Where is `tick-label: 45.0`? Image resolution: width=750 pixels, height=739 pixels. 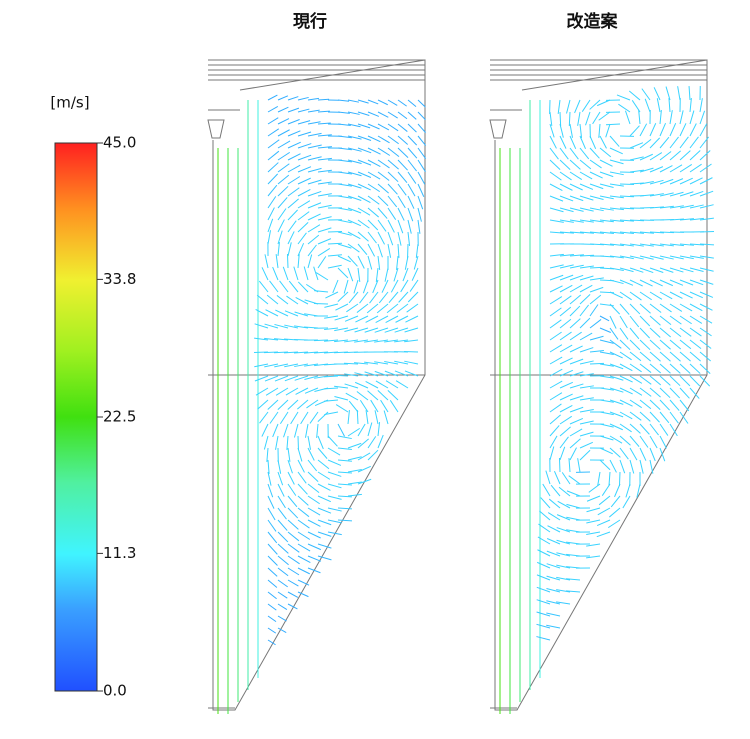 tick-label: 45.0 is located at coordinates (119, 143).